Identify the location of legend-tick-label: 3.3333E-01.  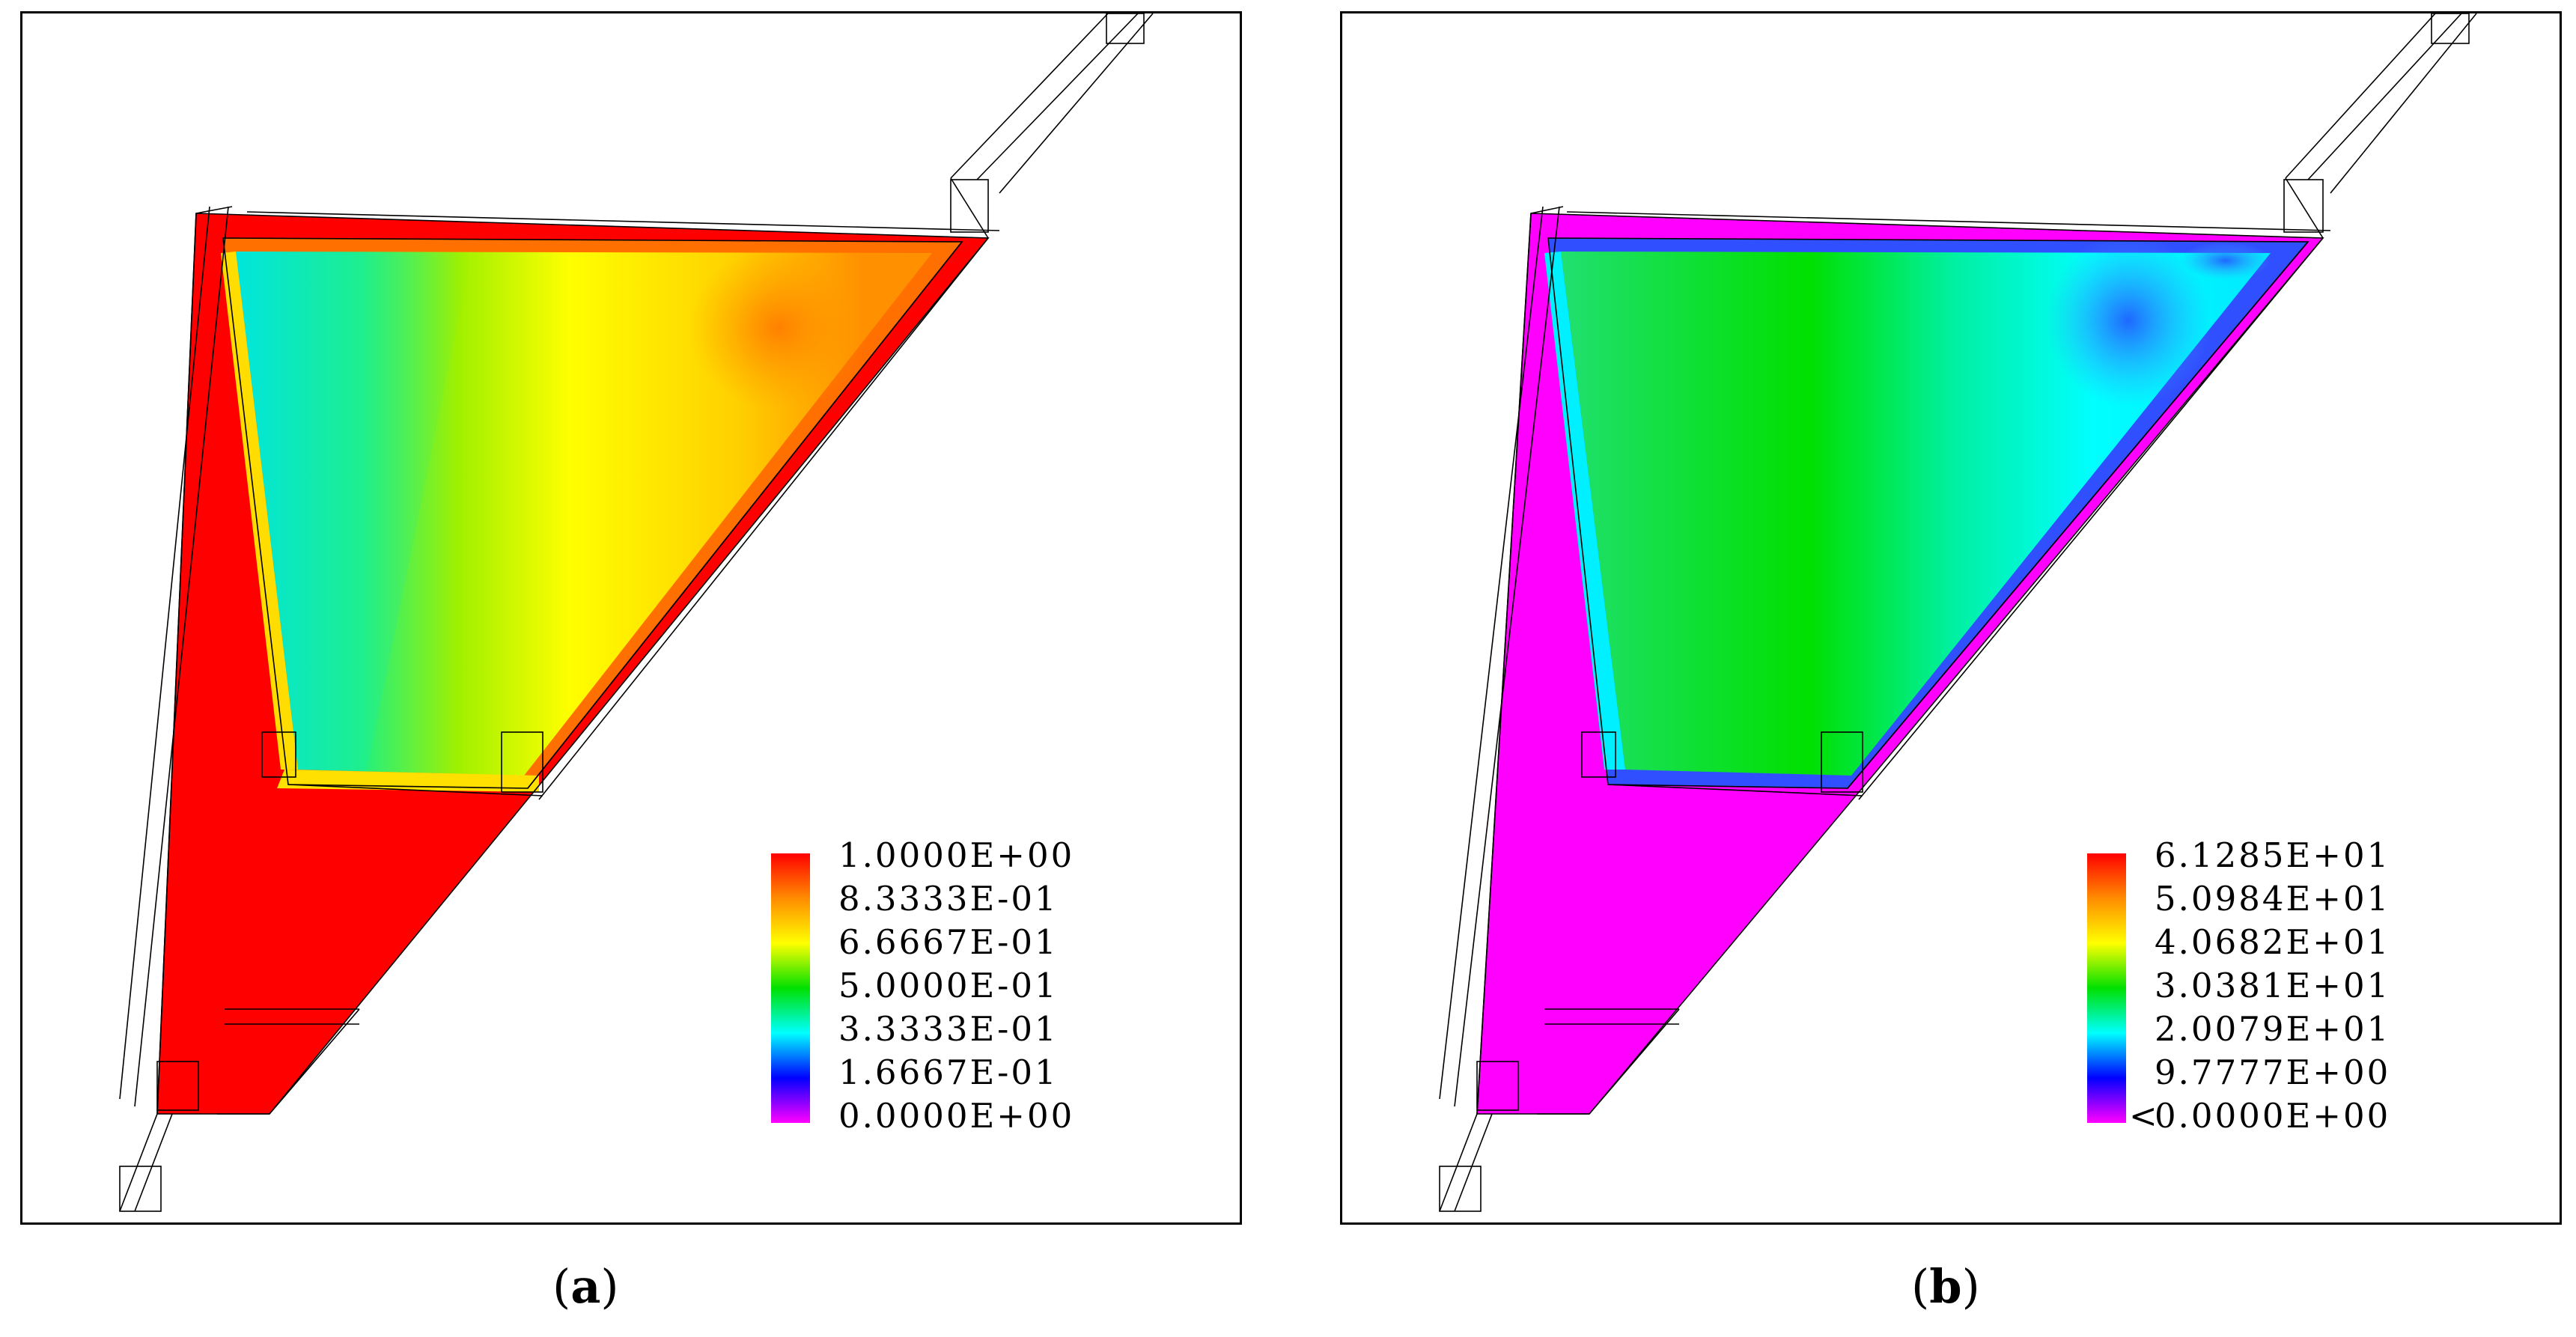
(949, 1029).